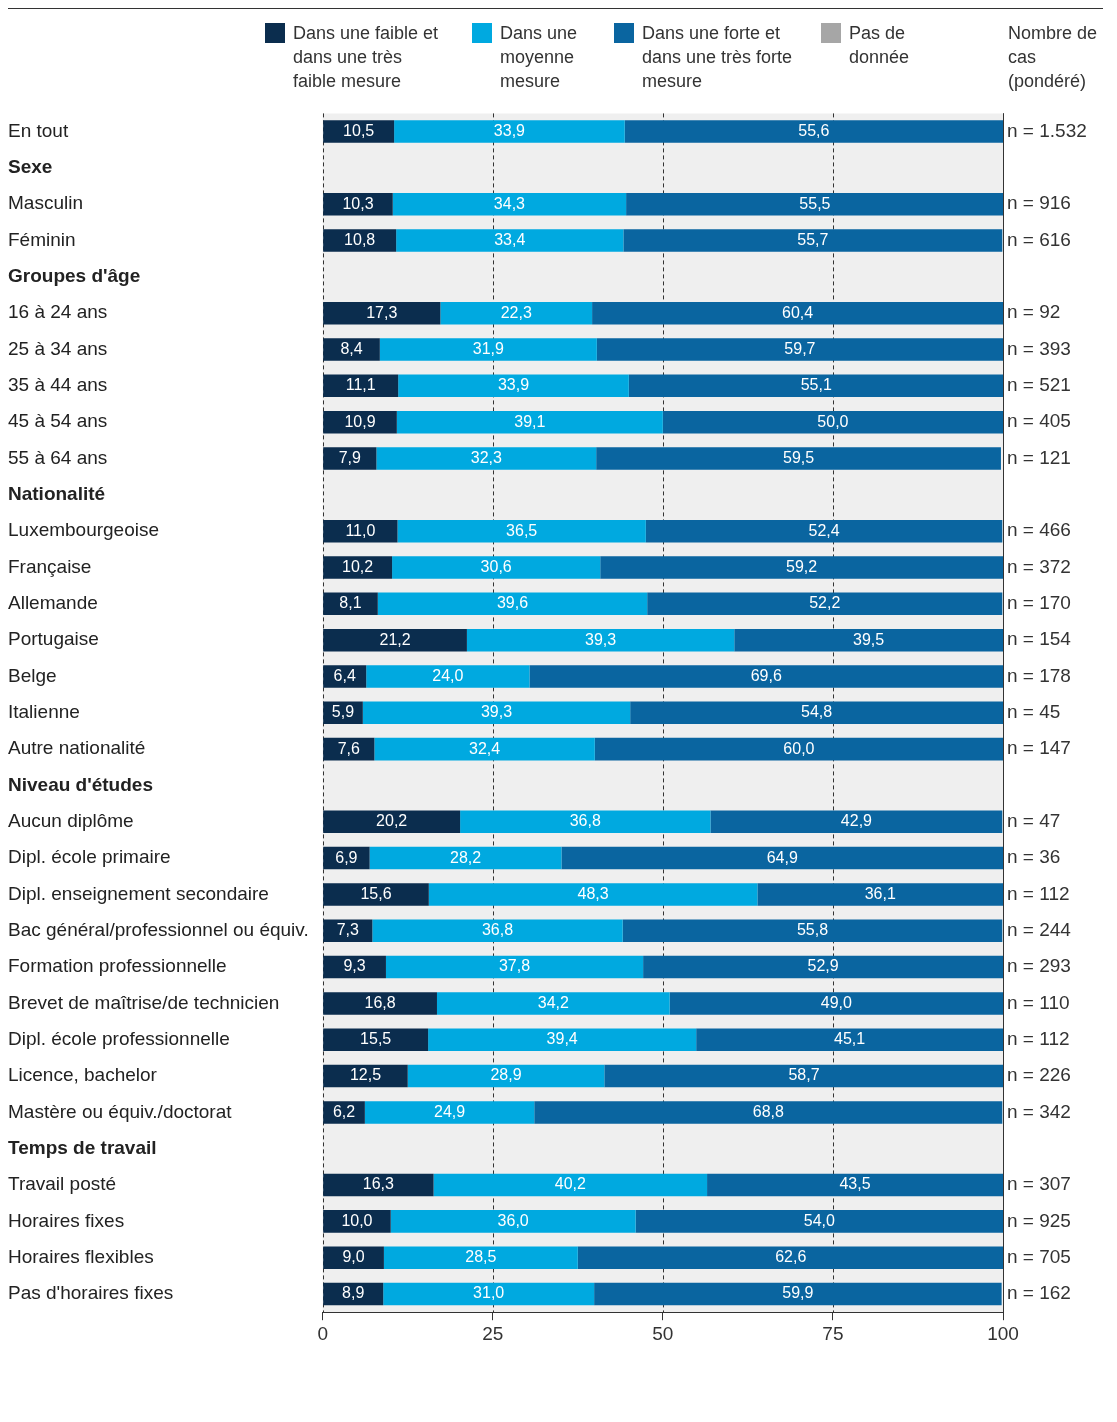 The width and height of the screenshot is (1117, 1422). What do you see at coordinates (1039, 1075) in the screenshot?
I see `text: n = 226` at bounding box center [1039, 1075].